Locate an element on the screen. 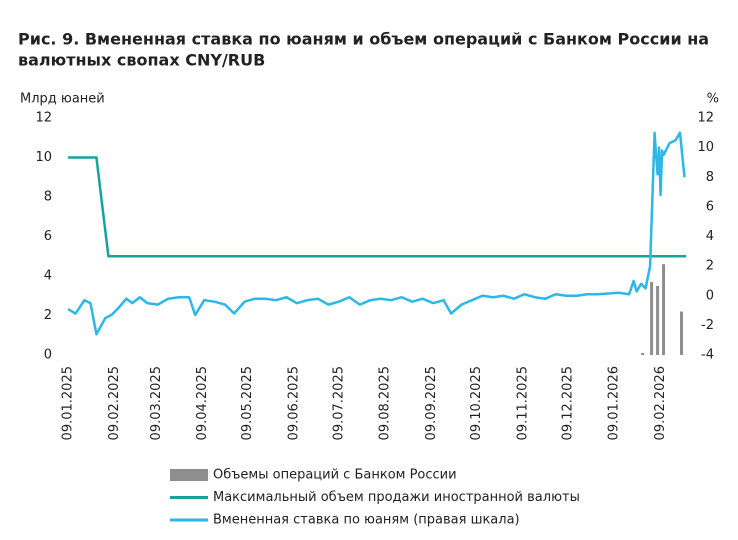 This screenshot has width=738, height=540. legend-label: Объемы операций с Банком России is located at coordinates (335, 475).